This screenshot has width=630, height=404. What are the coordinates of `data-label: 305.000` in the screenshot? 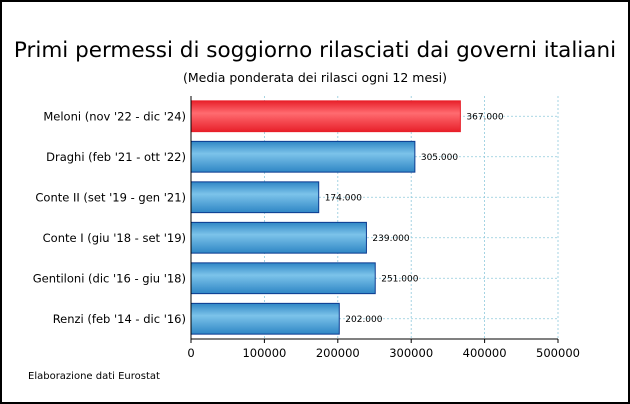 It's located at (439, 158).